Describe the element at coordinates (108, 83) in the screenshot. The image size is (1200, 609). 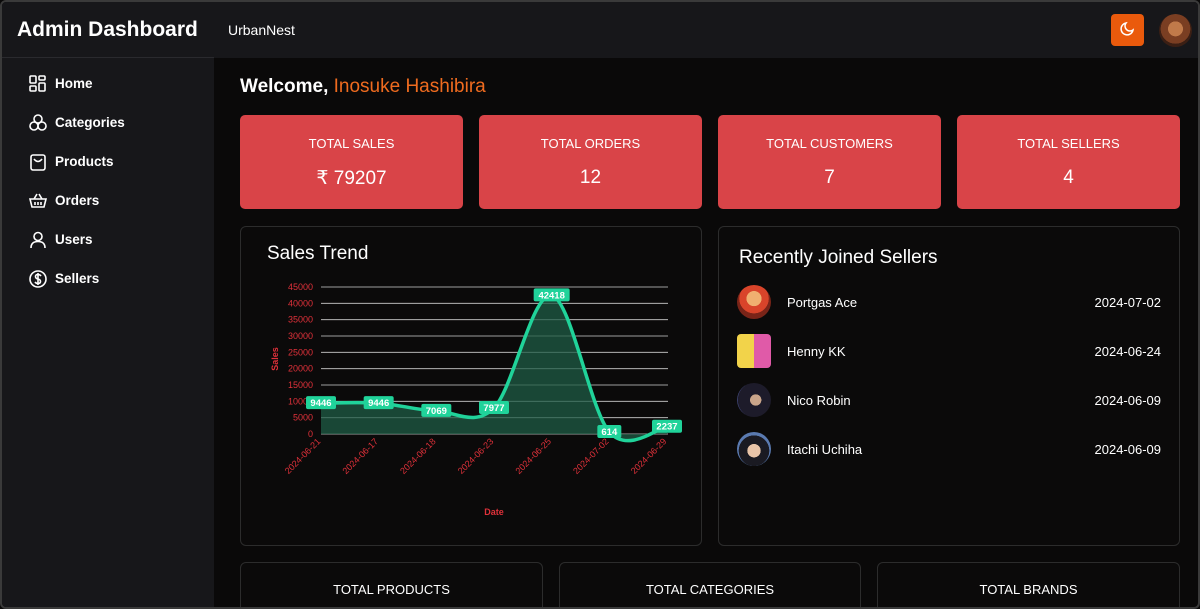
I see `sidebar-item-home: Home` at that location.